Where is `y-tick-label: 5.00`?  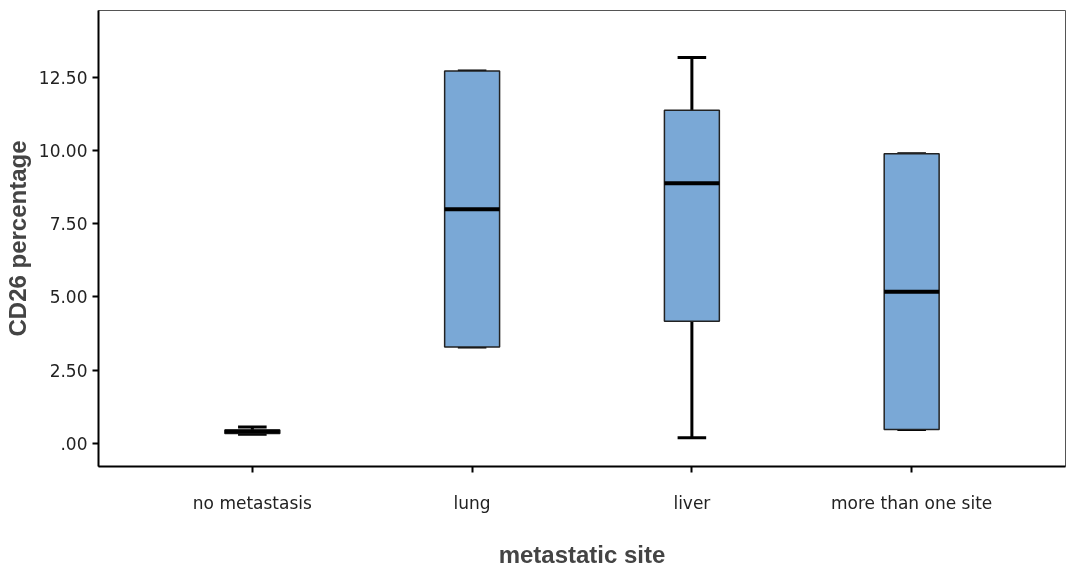 y-tick-label: 5.00 is located at coordinates (68, 297).